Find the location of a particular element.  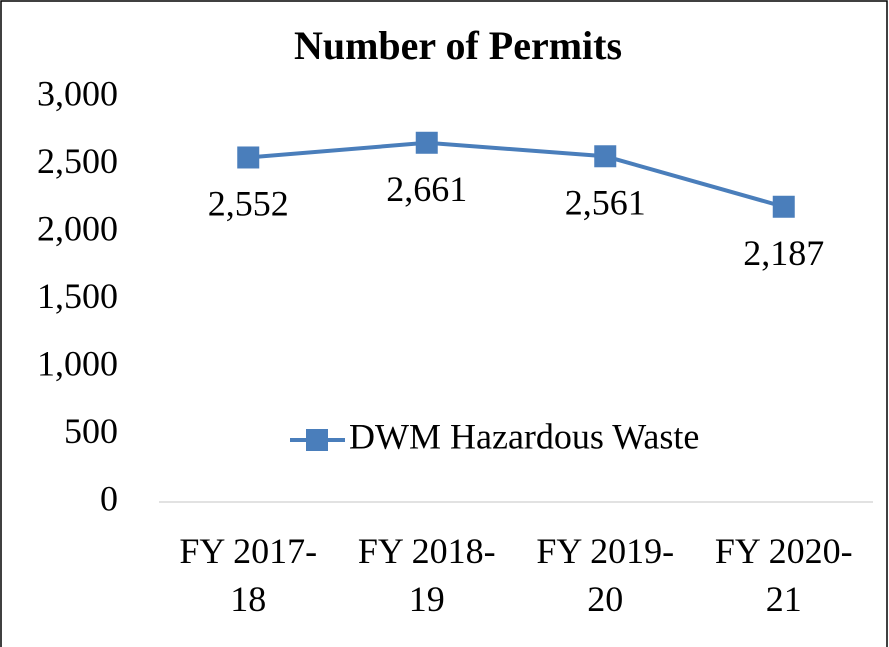

y-tick-label: 500 is located at coordinates (91, 431).